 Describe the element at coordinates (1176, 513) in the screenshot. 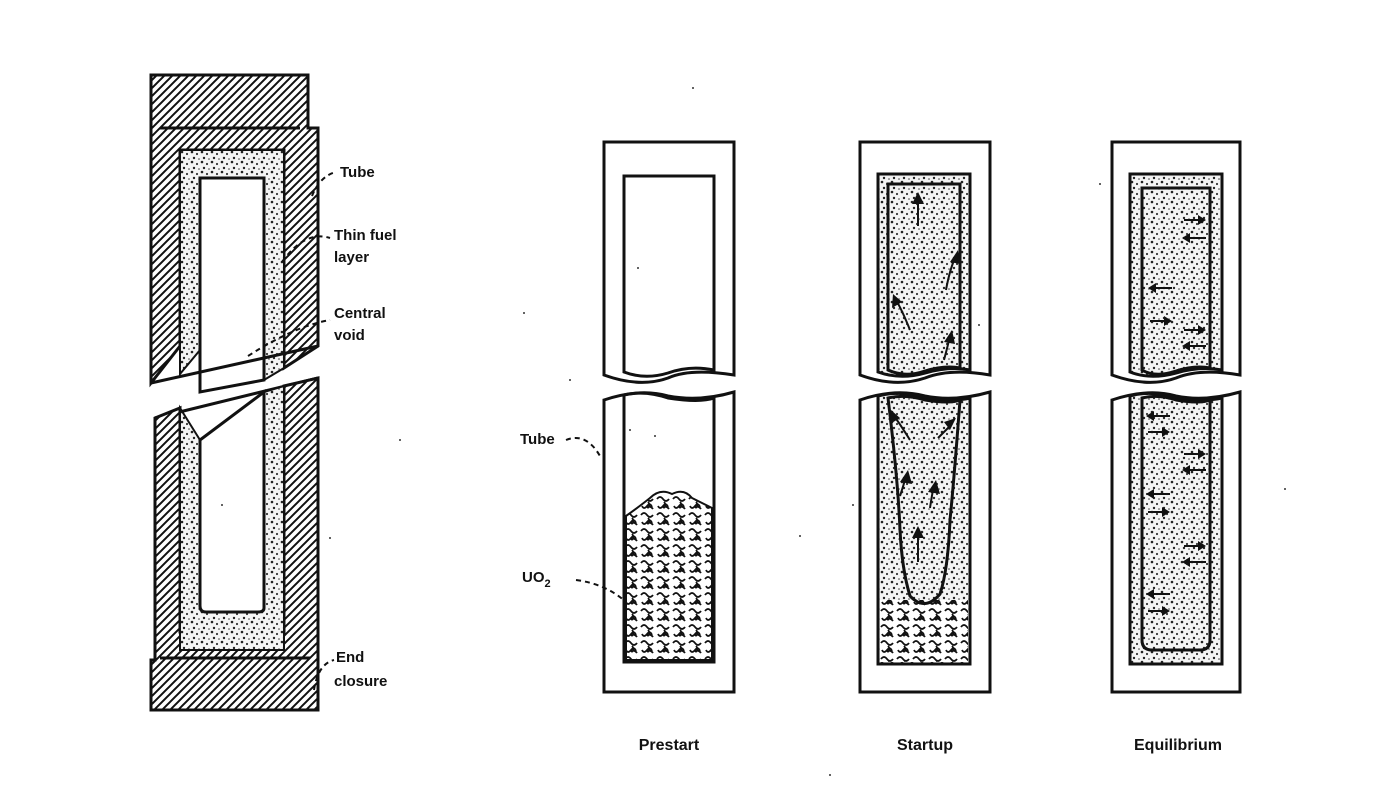

I see `equilibrium-bottom-arrows` at that location.